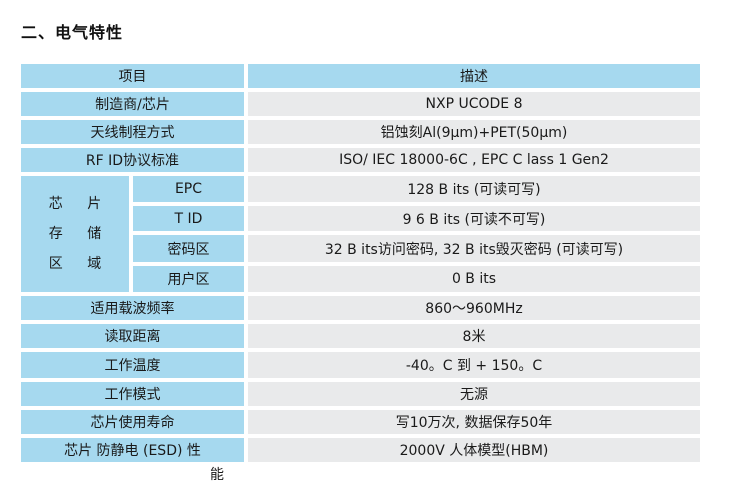  Describe the element at coordinates (132, 394) in the screenshot. I see `row-label-mode: 工作模式` at that location.